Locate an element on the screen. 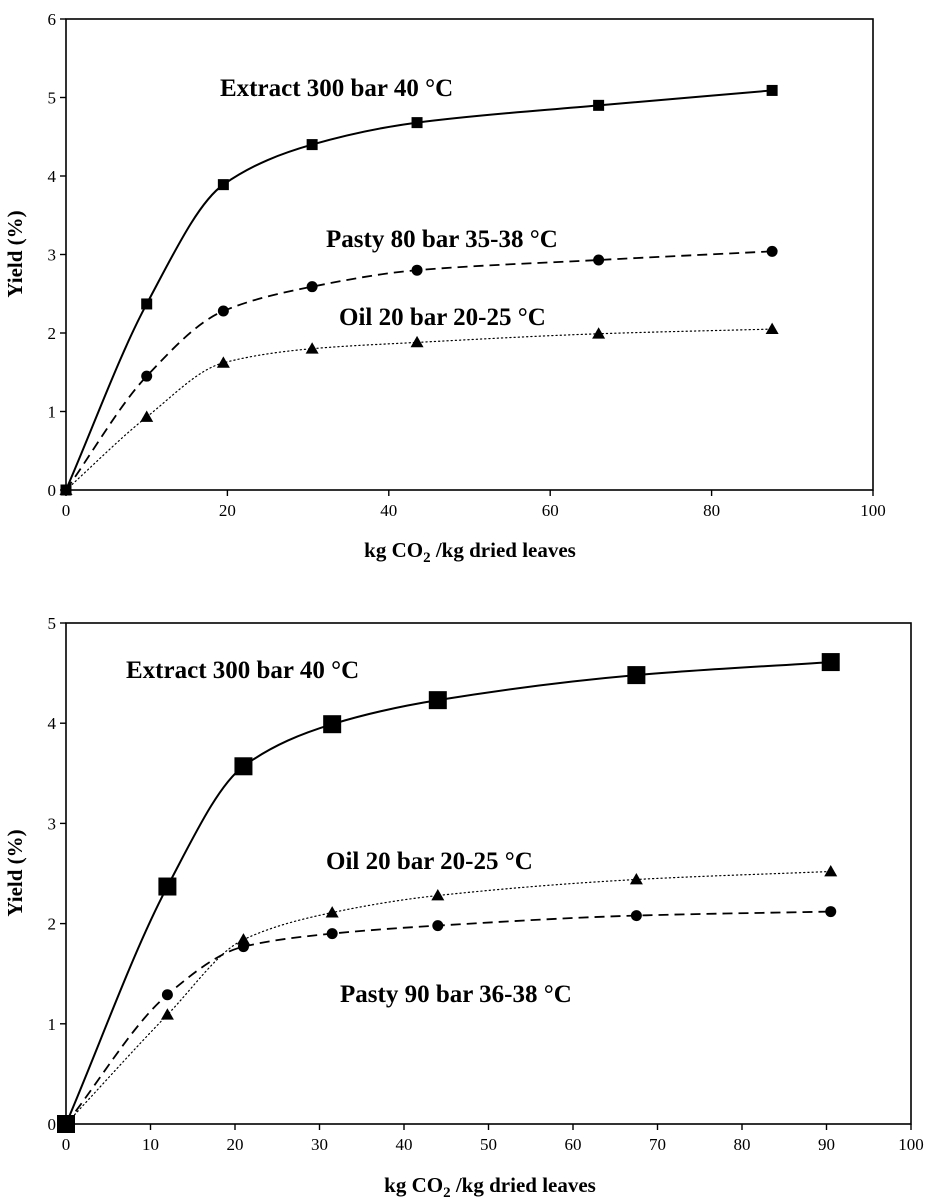 The image size is (929, 1200). x-tick-label: 10 is located at coordinates (150, 1144).